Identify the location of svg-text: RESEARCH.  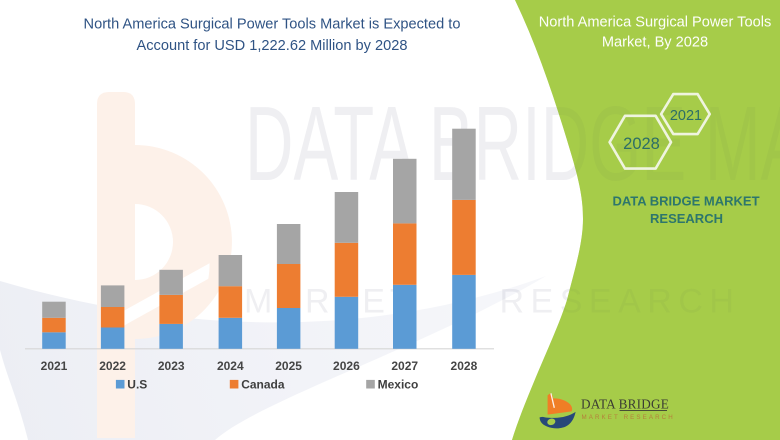
(686, 218).